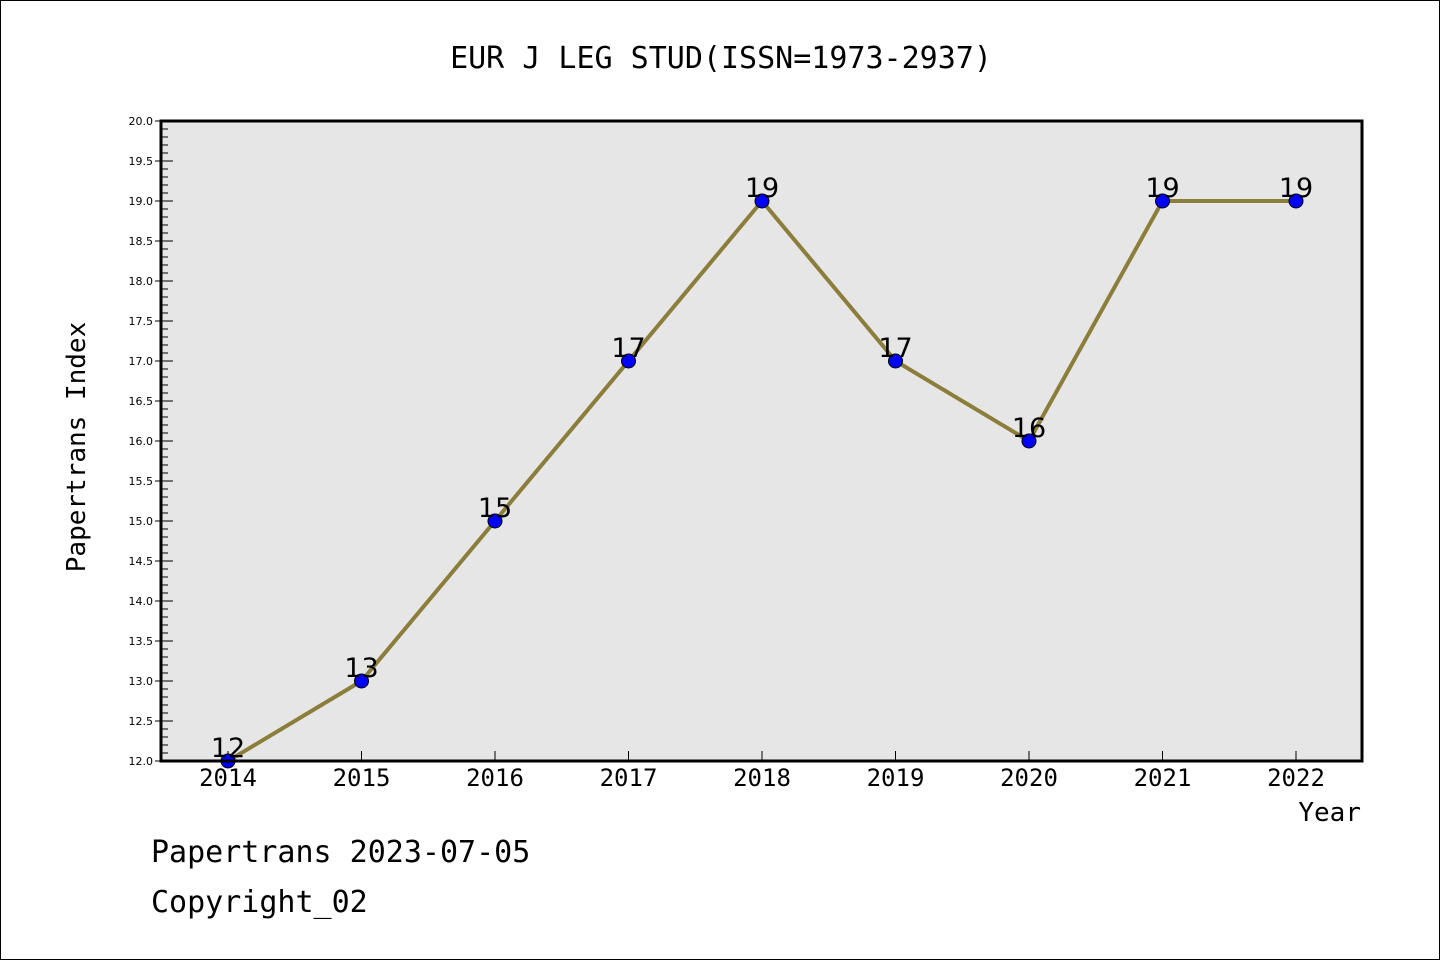  What do you see at coordinates (141, 441) in the screenshot?
I see `y-tick-label: 16.0` at bounding box center [141, 441].